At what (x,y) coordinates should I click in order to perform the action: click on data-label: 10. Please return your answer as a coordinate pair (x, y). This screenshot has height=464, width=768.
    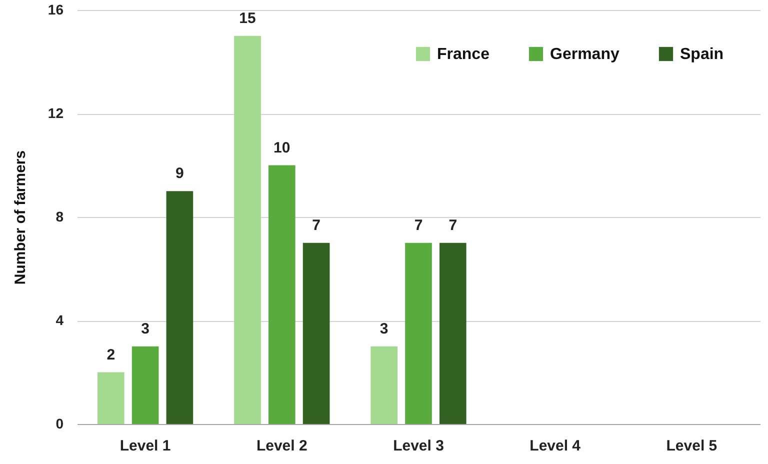
    Looking at the image, I should click on (282, 147).